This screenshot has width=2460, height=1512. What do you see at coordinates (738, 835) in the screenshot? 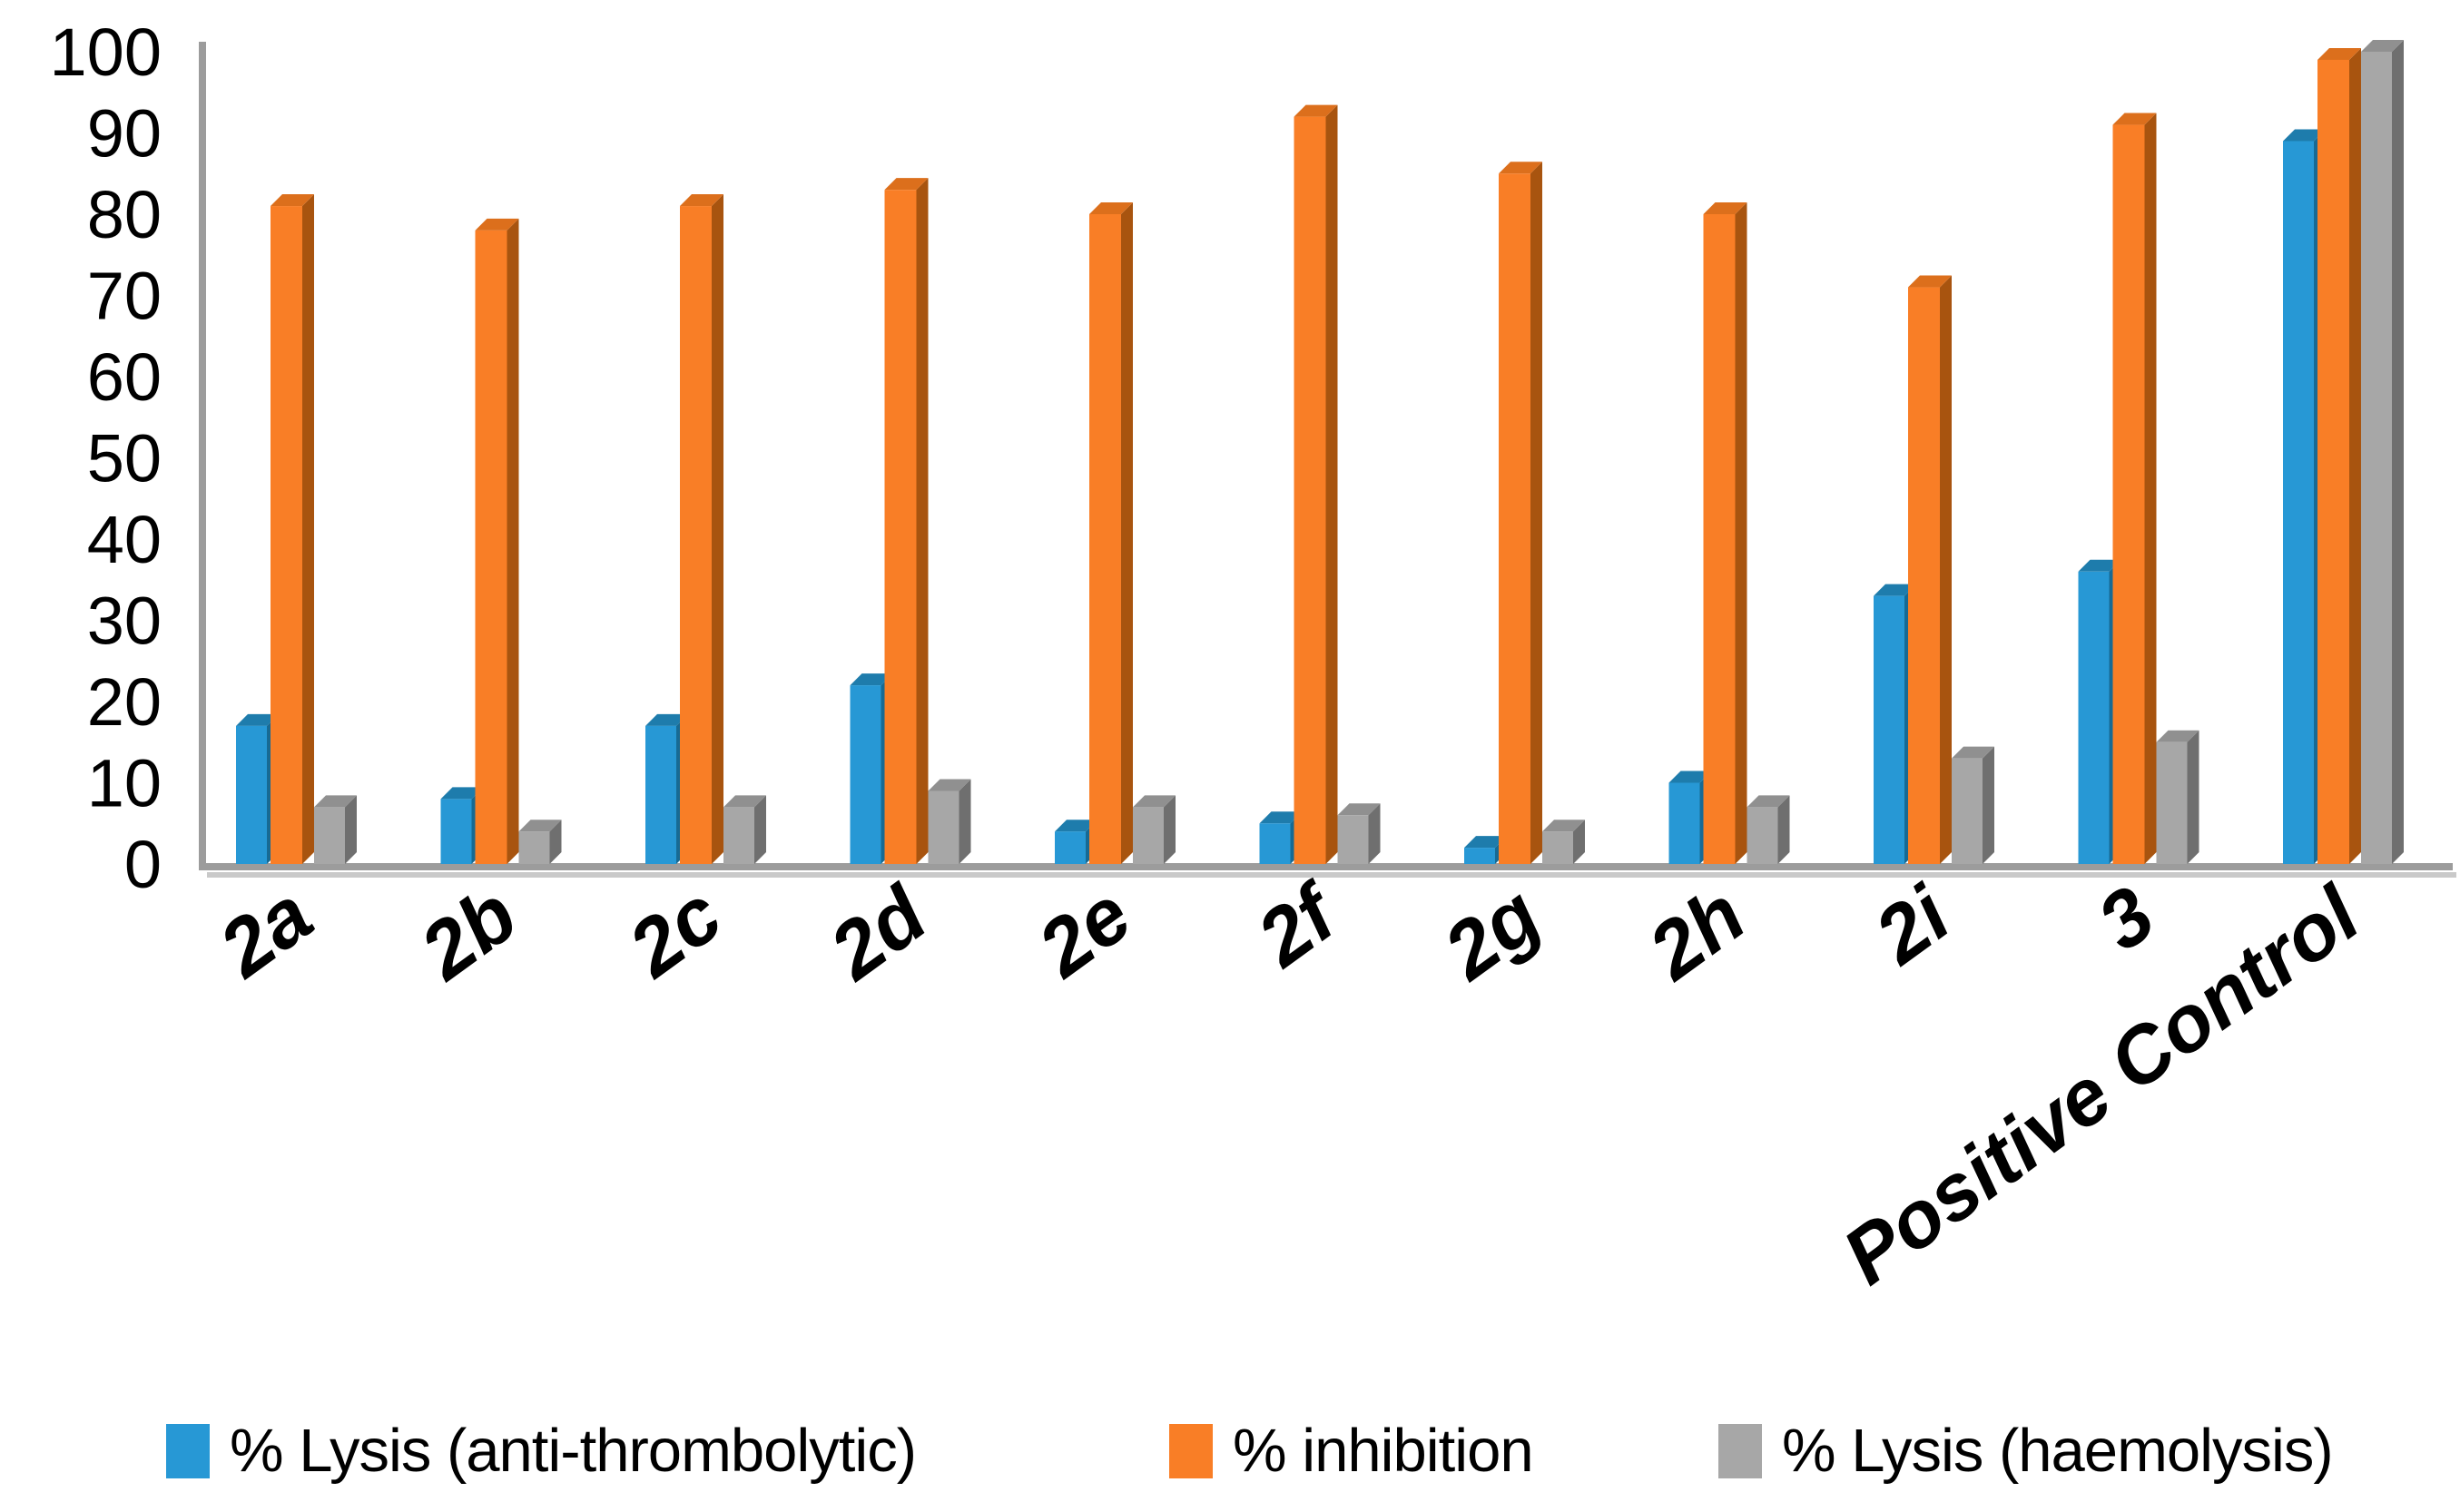
I see `bar-2c-lysis-haemolysis` at bounding box center [738, 835].